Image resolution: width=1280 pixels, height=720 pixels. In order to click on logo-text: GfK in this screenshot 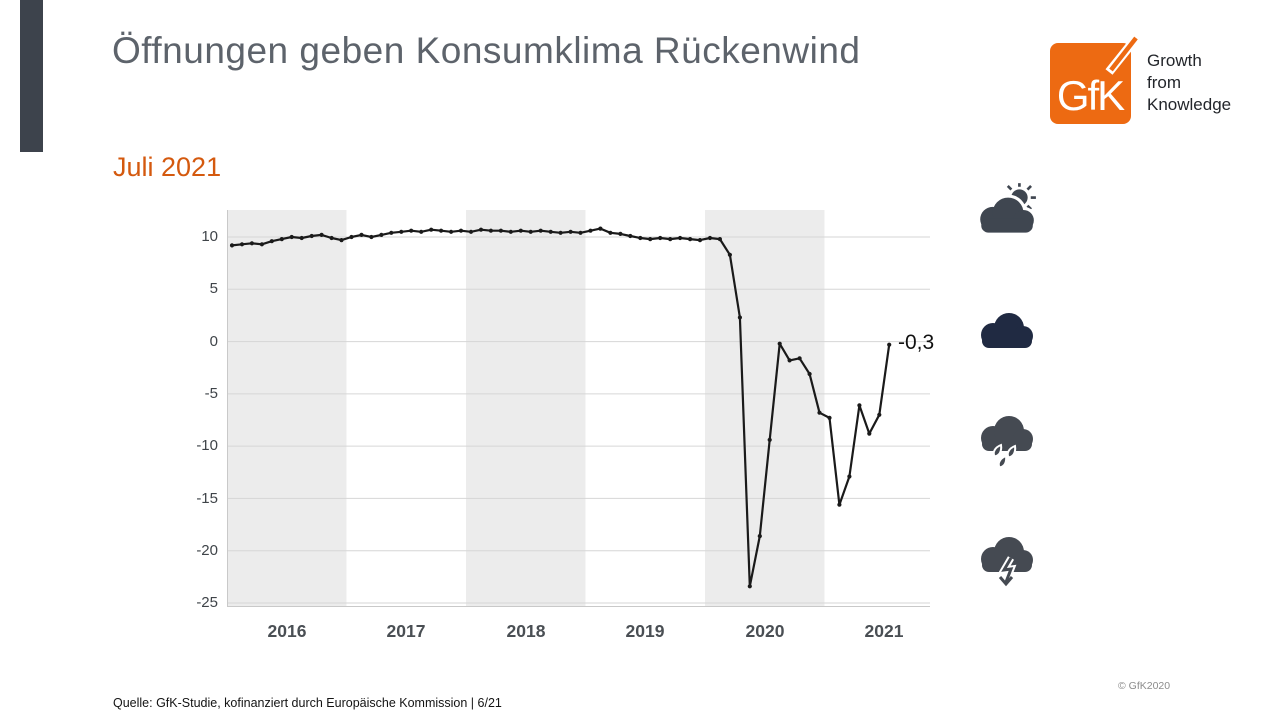, I will do `click(1091, 95)`.